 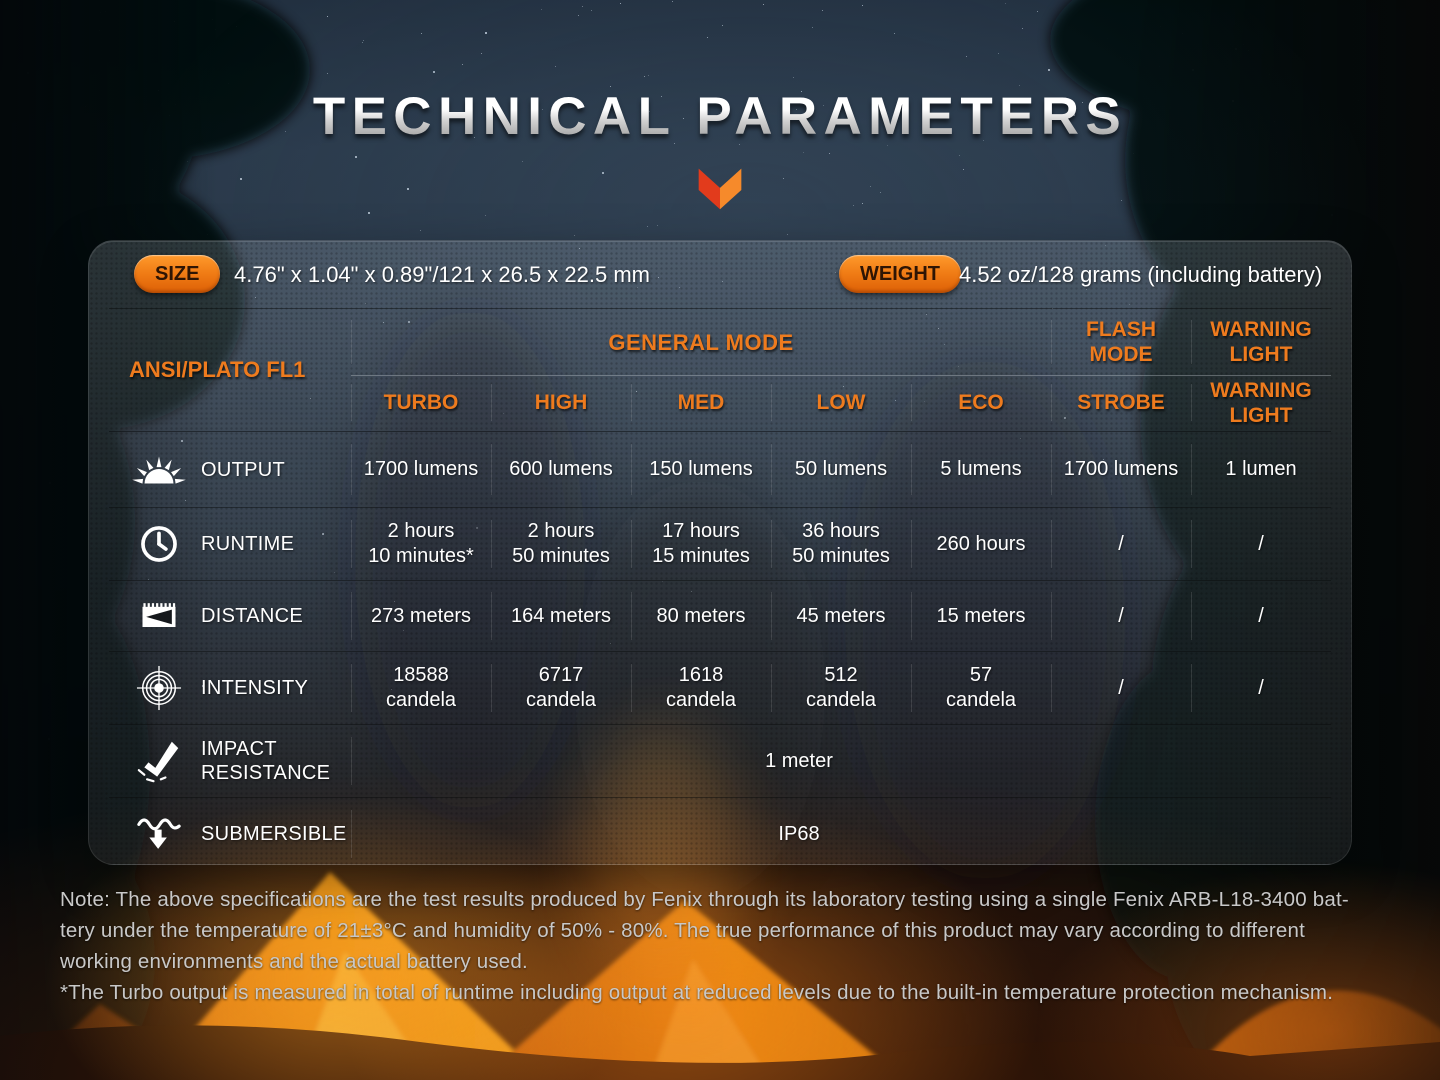 I want to click on clock-icon, so click(x=159, y=544).